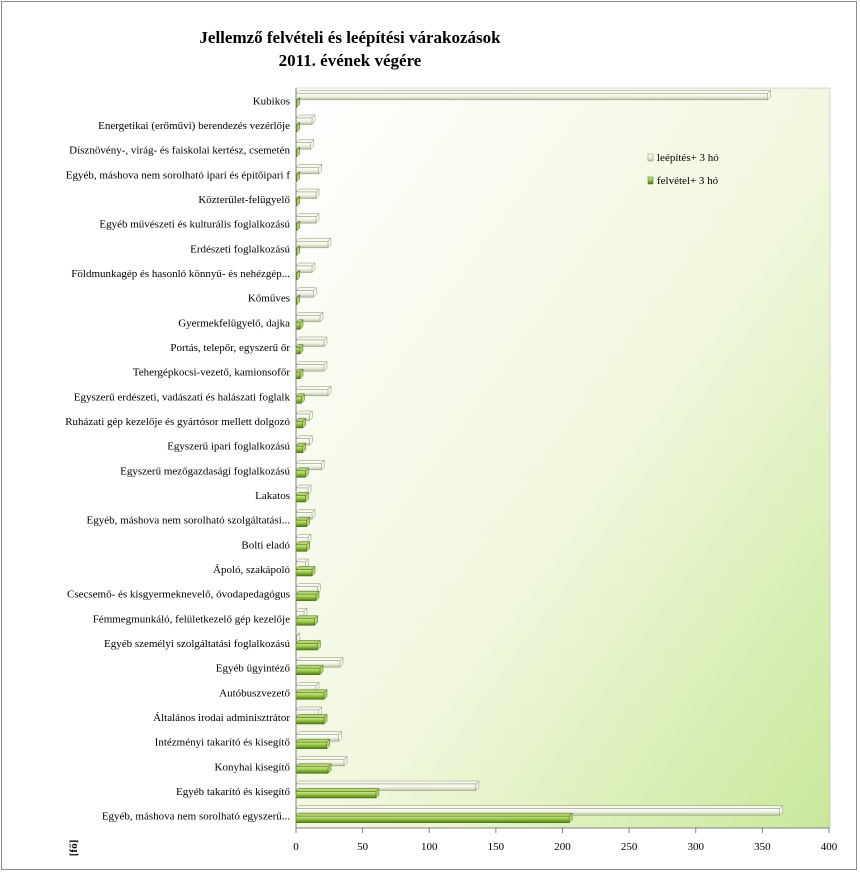  What do you see at coordinates (230, 348) in the screenshot?
I see `category-label: Portás, telepőr, egyszerű őr` at bounding box center [230, 348].